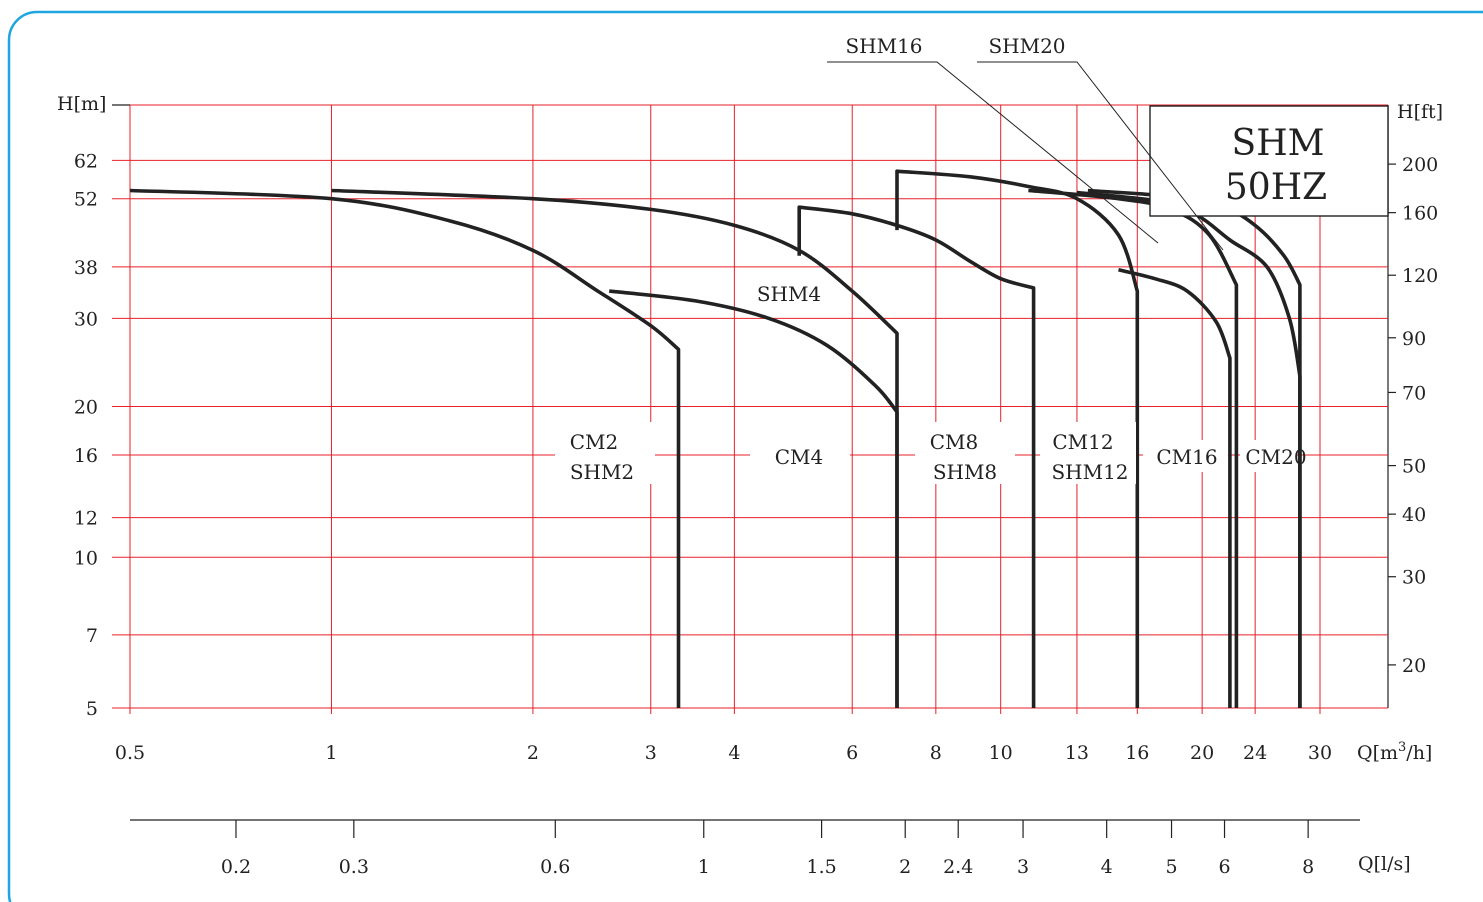 This screenshot has height=902, width=1483. I want to click on y2-tick-label: 40, so click(1414, 515).